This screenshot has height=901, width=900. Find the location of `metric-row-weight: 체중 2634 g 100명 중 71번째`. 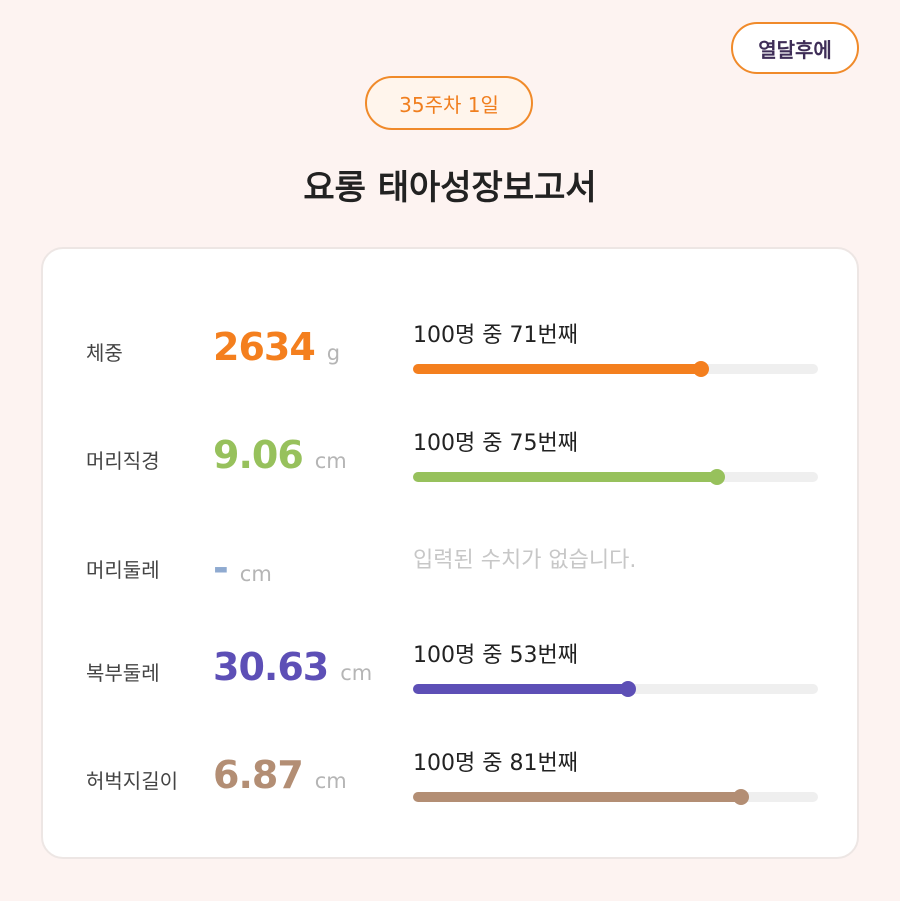

metric-row-weight: 체중 2634 g 100명 중 71번째 is located at coordinates (452, 362).